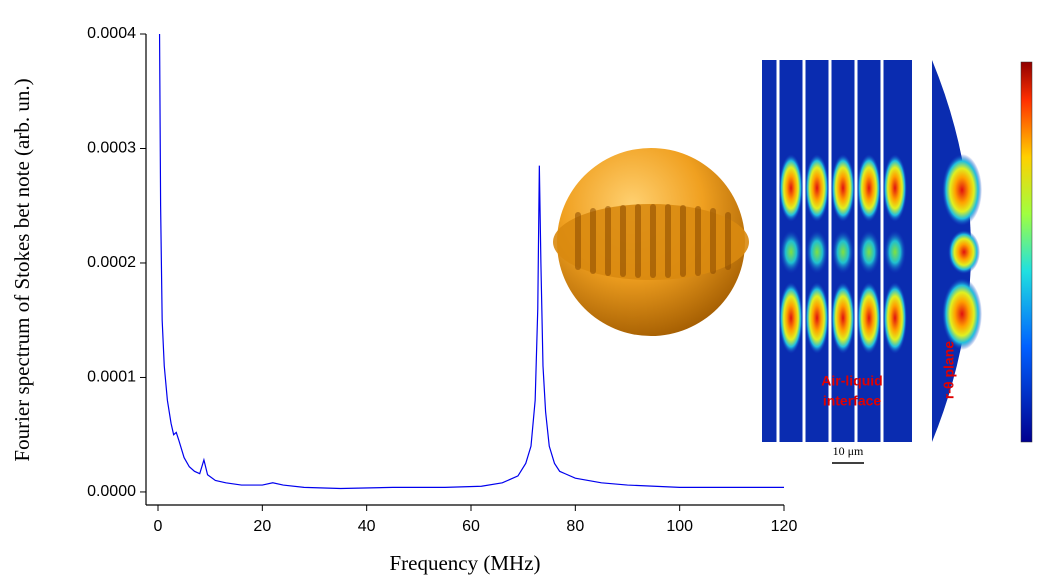 The width and height of the screenshot is (1039, 579). What do you see at coordinates (111, 148) in the screenshot?
I see `y-tick-label: 0.0003` at bounding box center [111, 148].